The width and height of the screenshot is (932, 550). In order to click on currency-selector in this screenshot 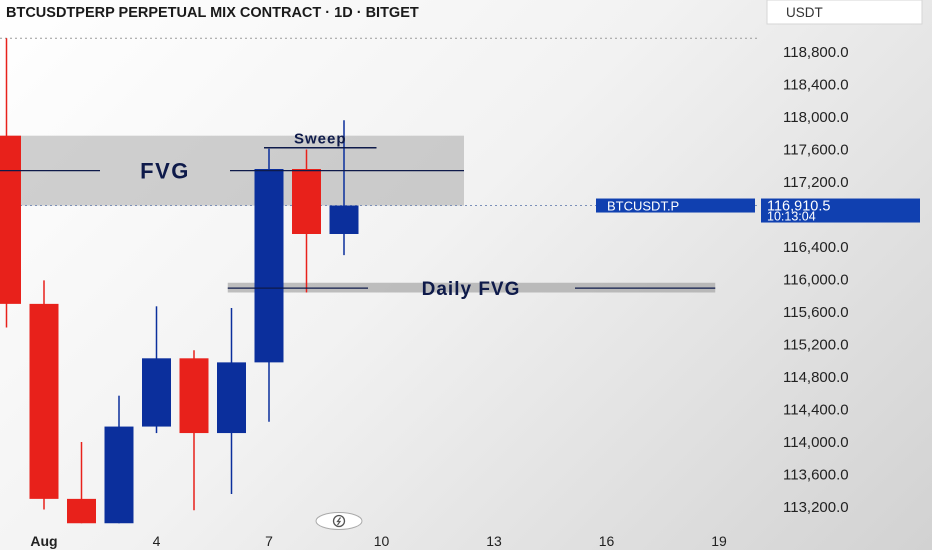, I will do `click(844, 12)`.